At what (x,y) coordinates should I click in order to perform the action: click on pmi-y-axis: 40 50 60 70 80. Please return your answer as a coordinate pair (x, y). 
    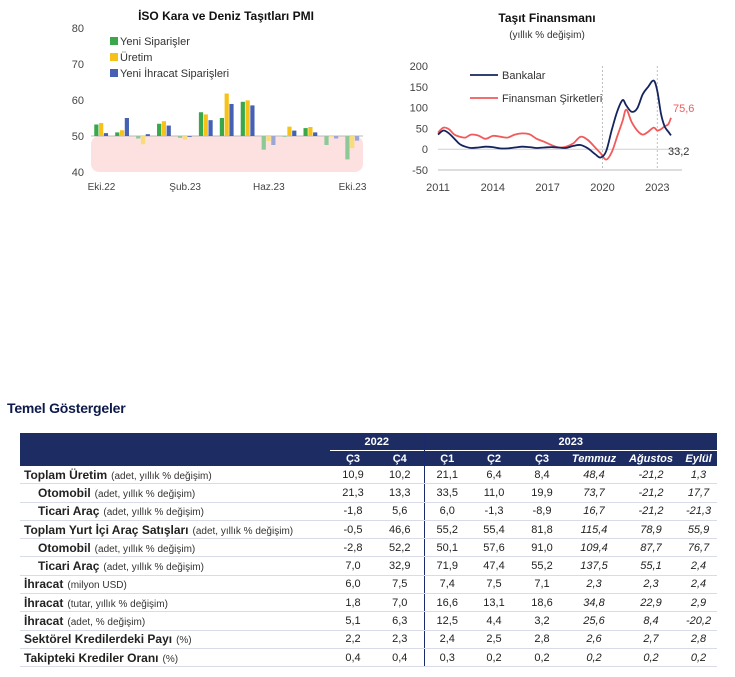
    Looking at the image, I should click on (78, 101).